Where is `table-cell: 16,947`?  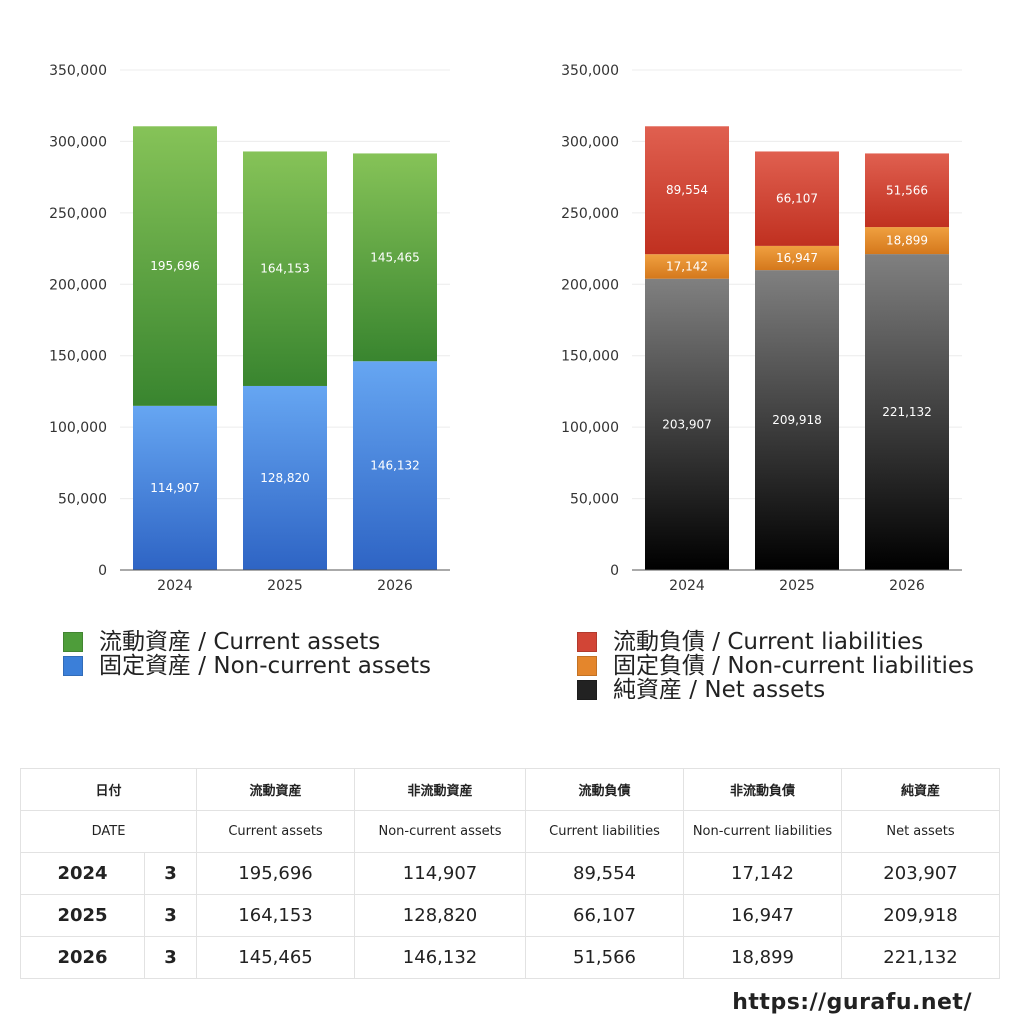 table-cell: 16,947 is located at coordinates (763, 915).